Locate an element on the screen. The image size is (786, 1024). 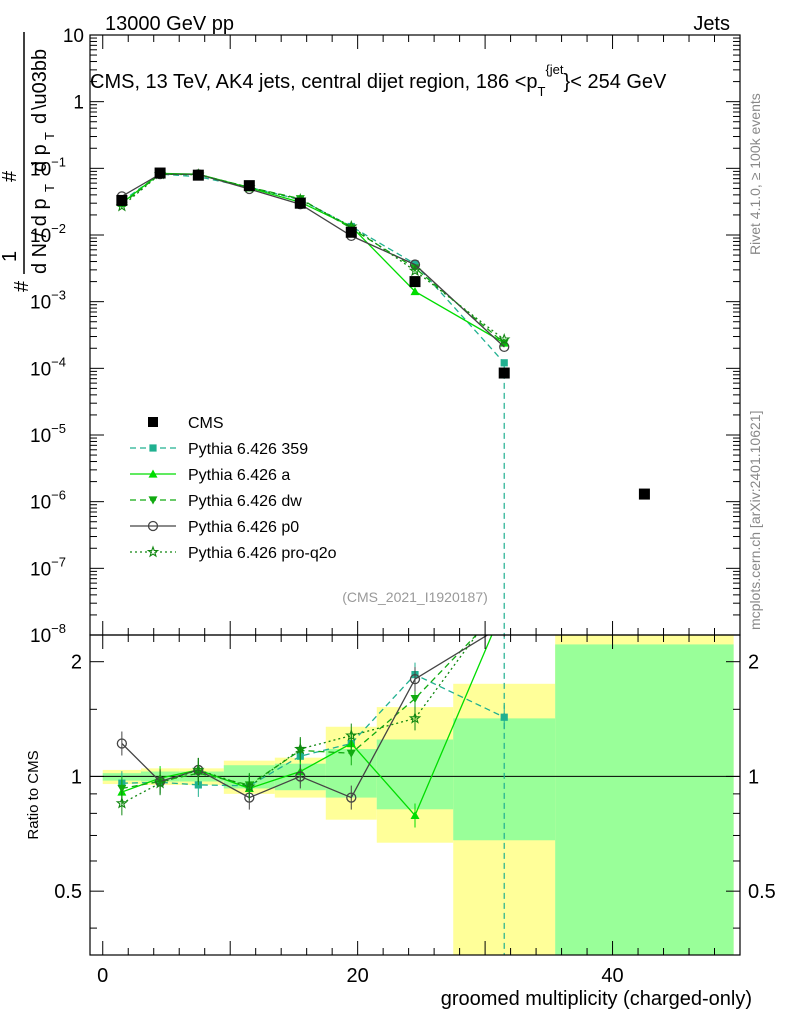
x-tick-label: 40 is located at coordinates (612, 976).